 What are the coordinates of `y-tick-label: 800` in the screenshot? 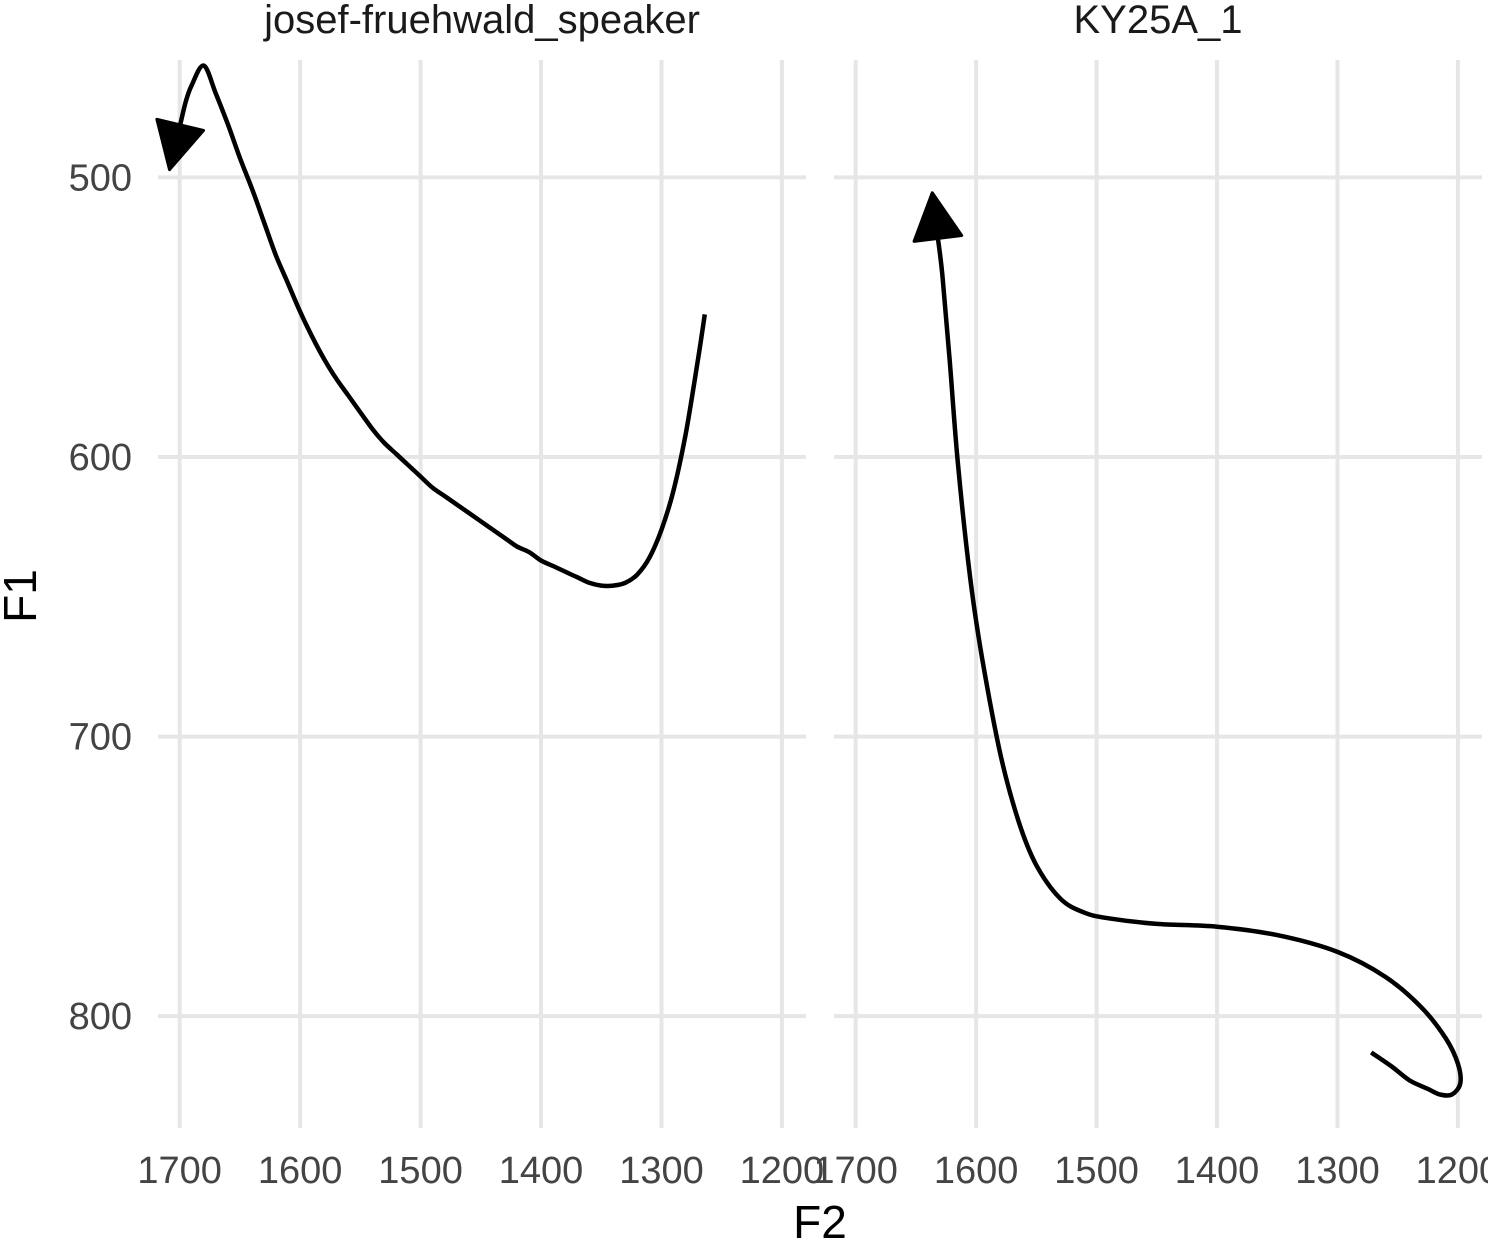 It's located at (100, 1017).